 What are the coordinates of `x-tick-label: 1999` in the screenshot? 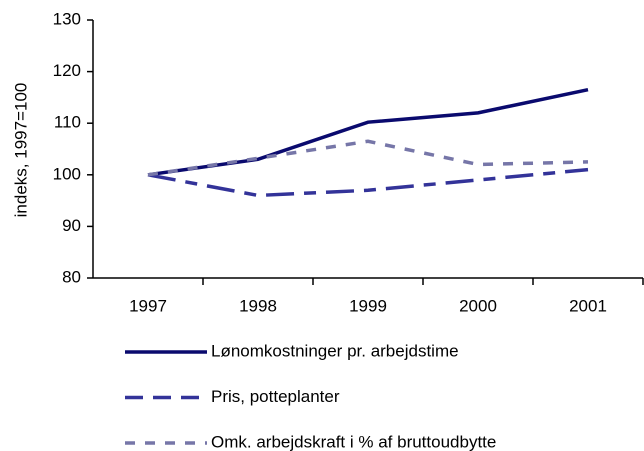 It's located at (368, 305).